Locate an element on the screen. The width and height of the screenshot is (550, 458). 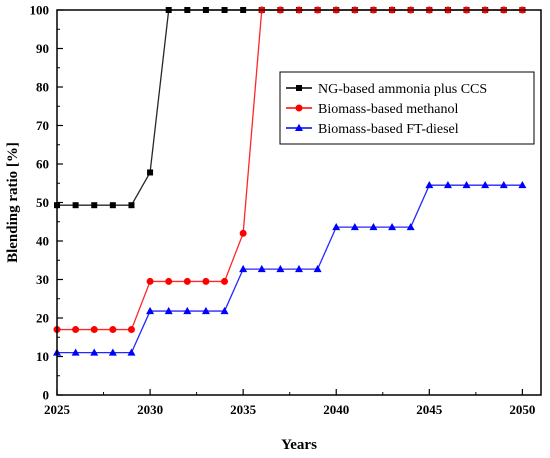
y-tick-label: 20 is located at coordinates (42, 318).